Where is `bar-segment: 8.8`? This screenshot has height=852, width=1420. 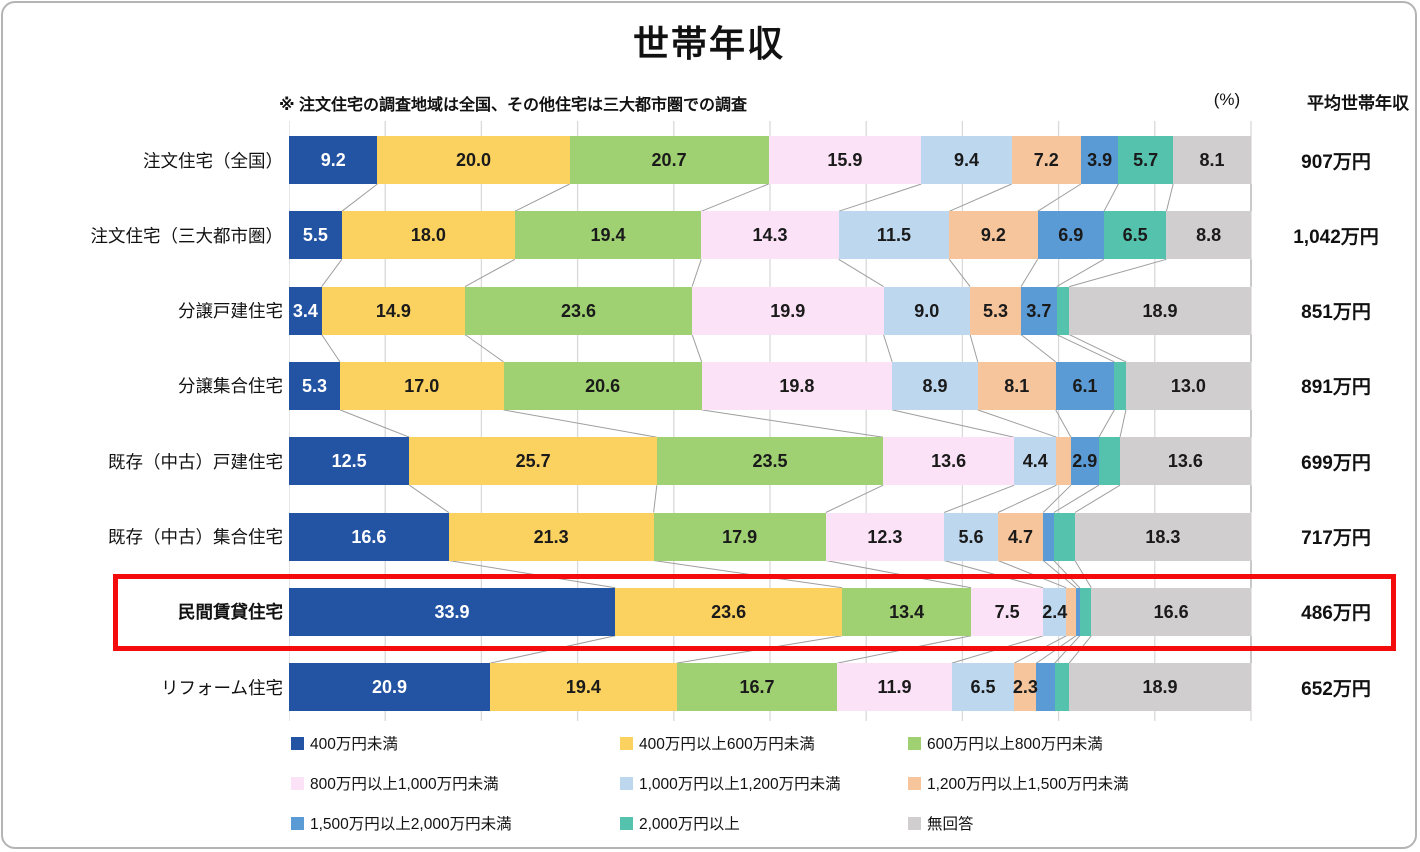 bar-segment: 8.8 is located at coordinates (1208, 235).